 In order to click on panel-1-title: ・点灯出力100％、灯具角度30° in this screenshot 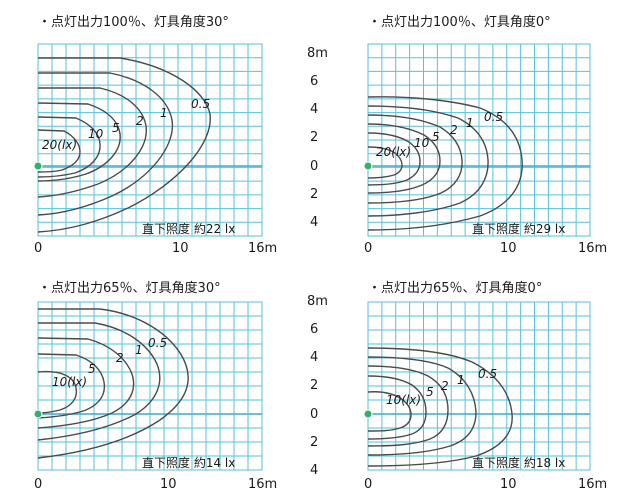, I will do `click(133, 22)`.